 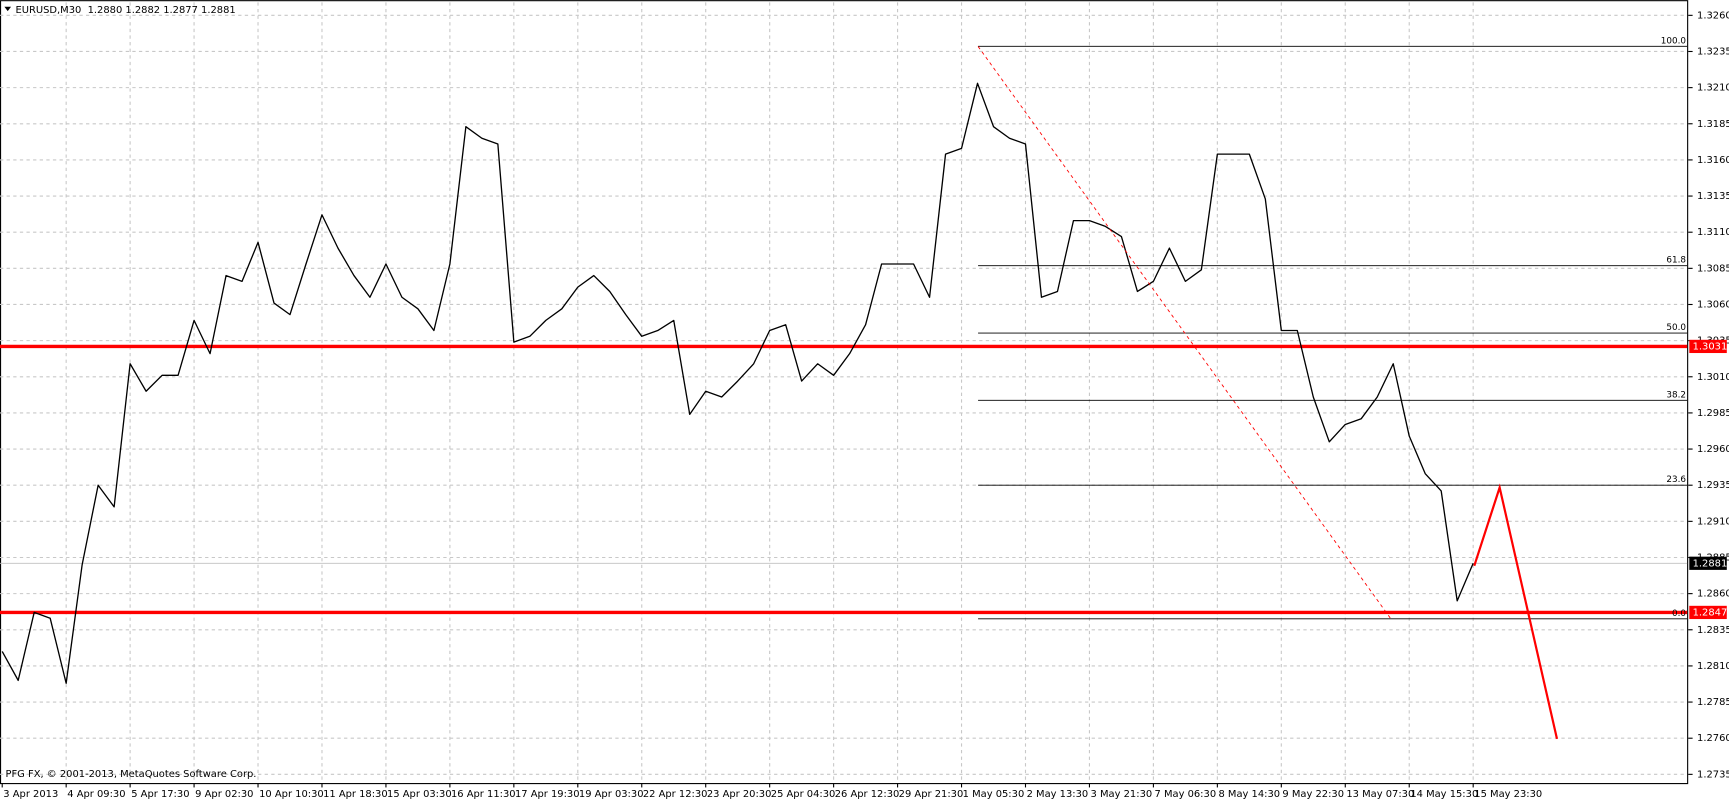 I want to click on x-tick-label: 8 May 14:30, so click(x=1249, y=794).